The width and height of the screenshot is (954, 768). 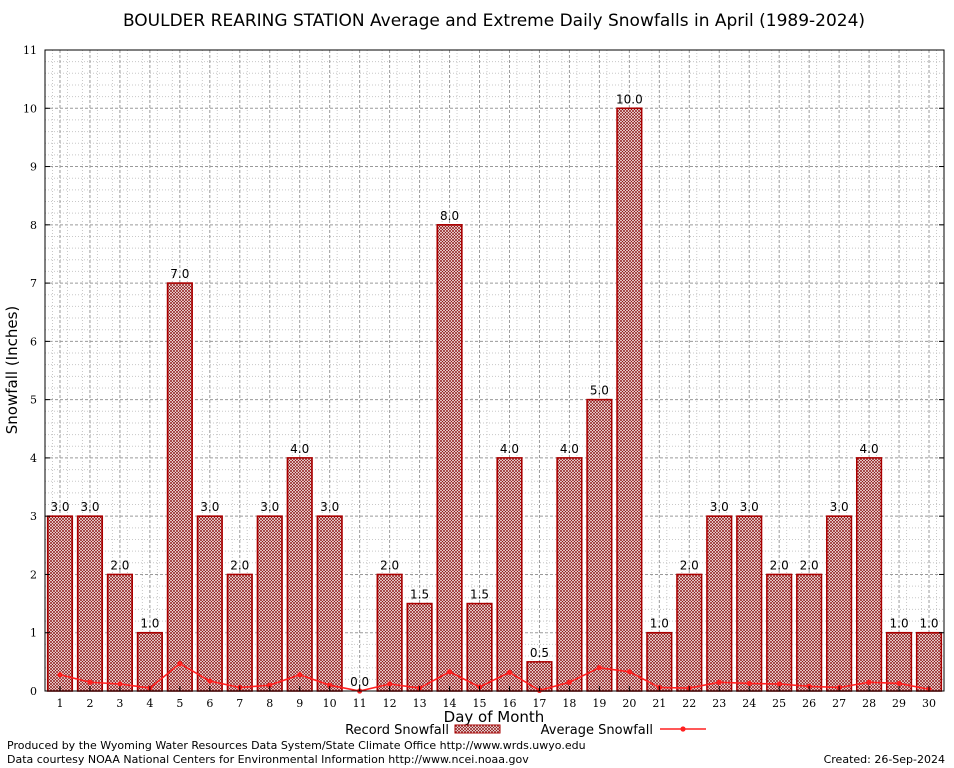 I want to click on x-tick-label: 1, so click(x=59, y=703).